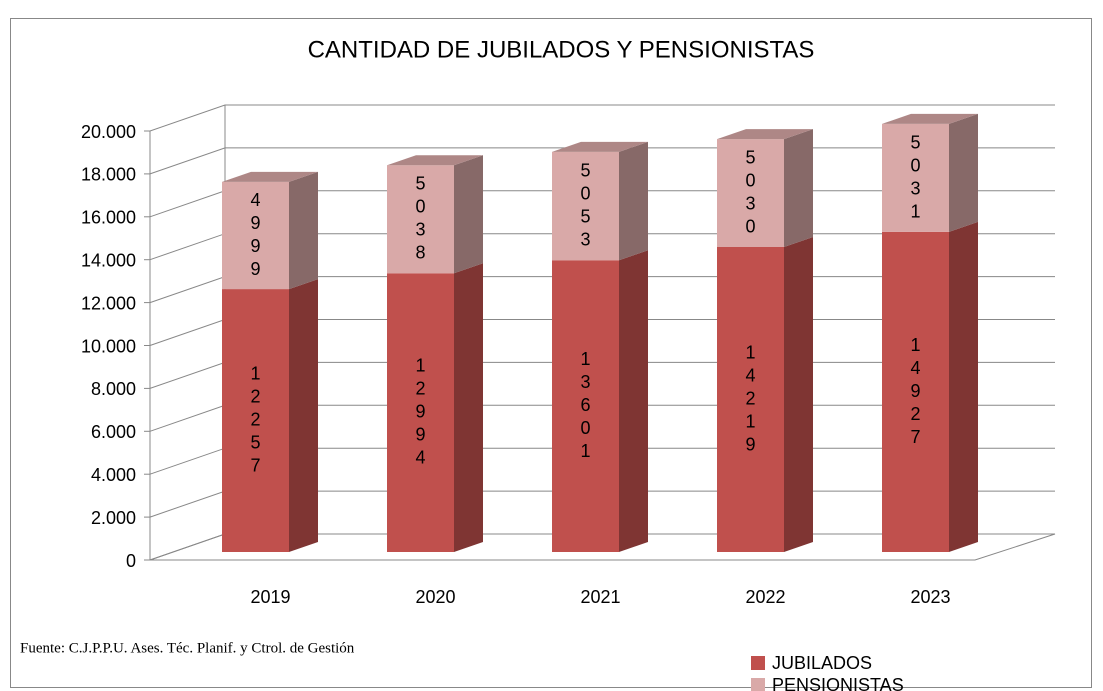 This screenshot has width=1103, height=691. What do you see at coordinates (108, 218) in the screenshot?
I see `y-tick-label: 16.000` at bounding box center [108, 218].